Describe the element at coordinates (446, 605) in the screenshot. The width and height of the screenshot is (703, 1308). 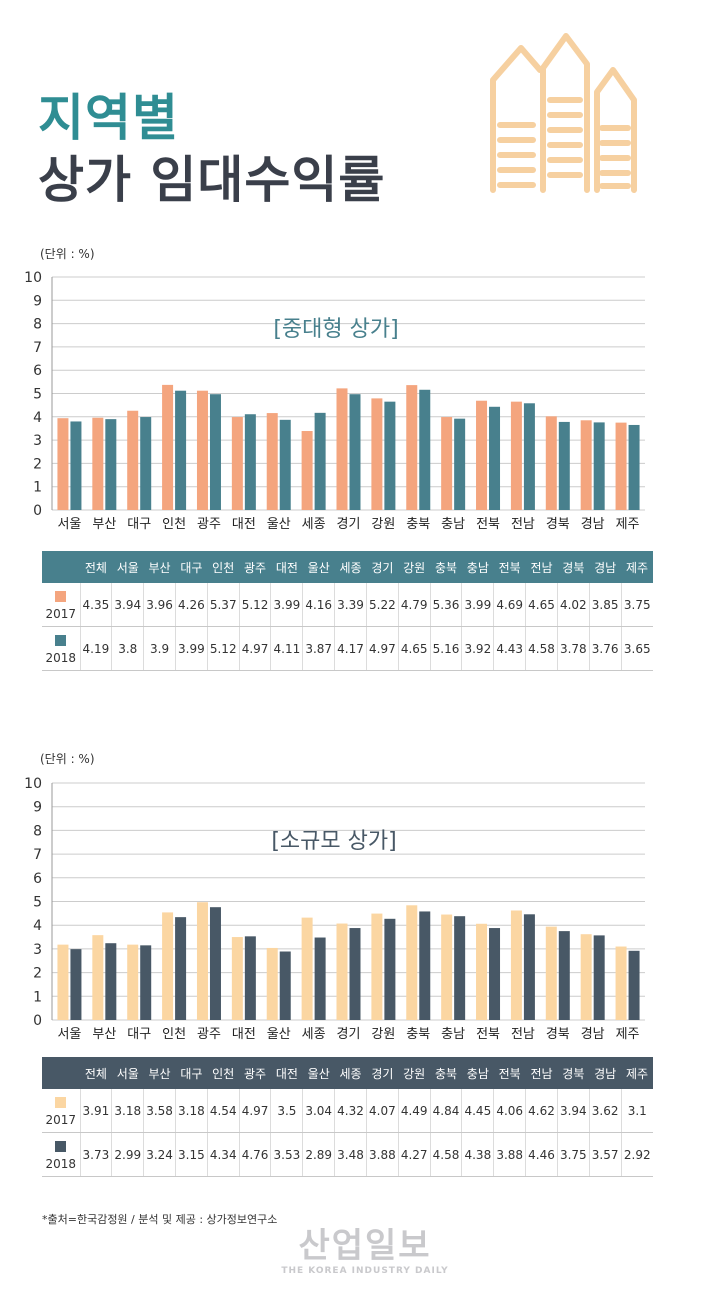
I see `table-cell: 5.36` at that location.